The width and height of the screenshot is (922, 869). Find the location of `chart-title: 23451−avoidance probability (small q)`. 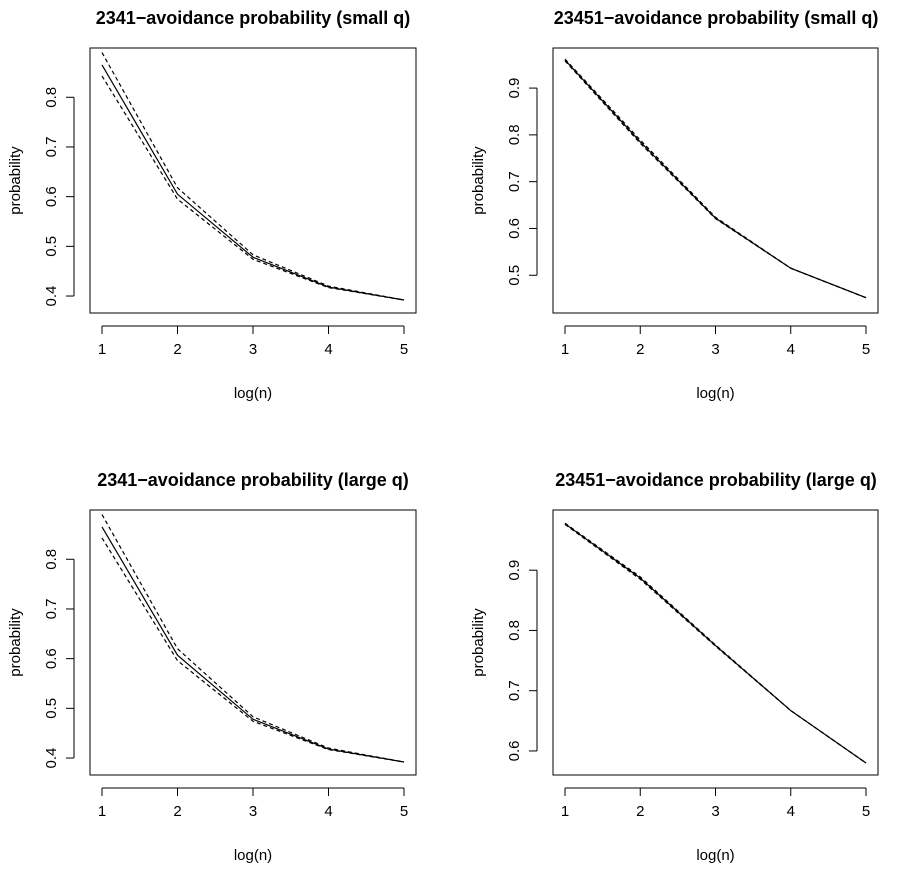

chart-title: 23451−avoidance probability (small q) is located at coordinates (716, 18).